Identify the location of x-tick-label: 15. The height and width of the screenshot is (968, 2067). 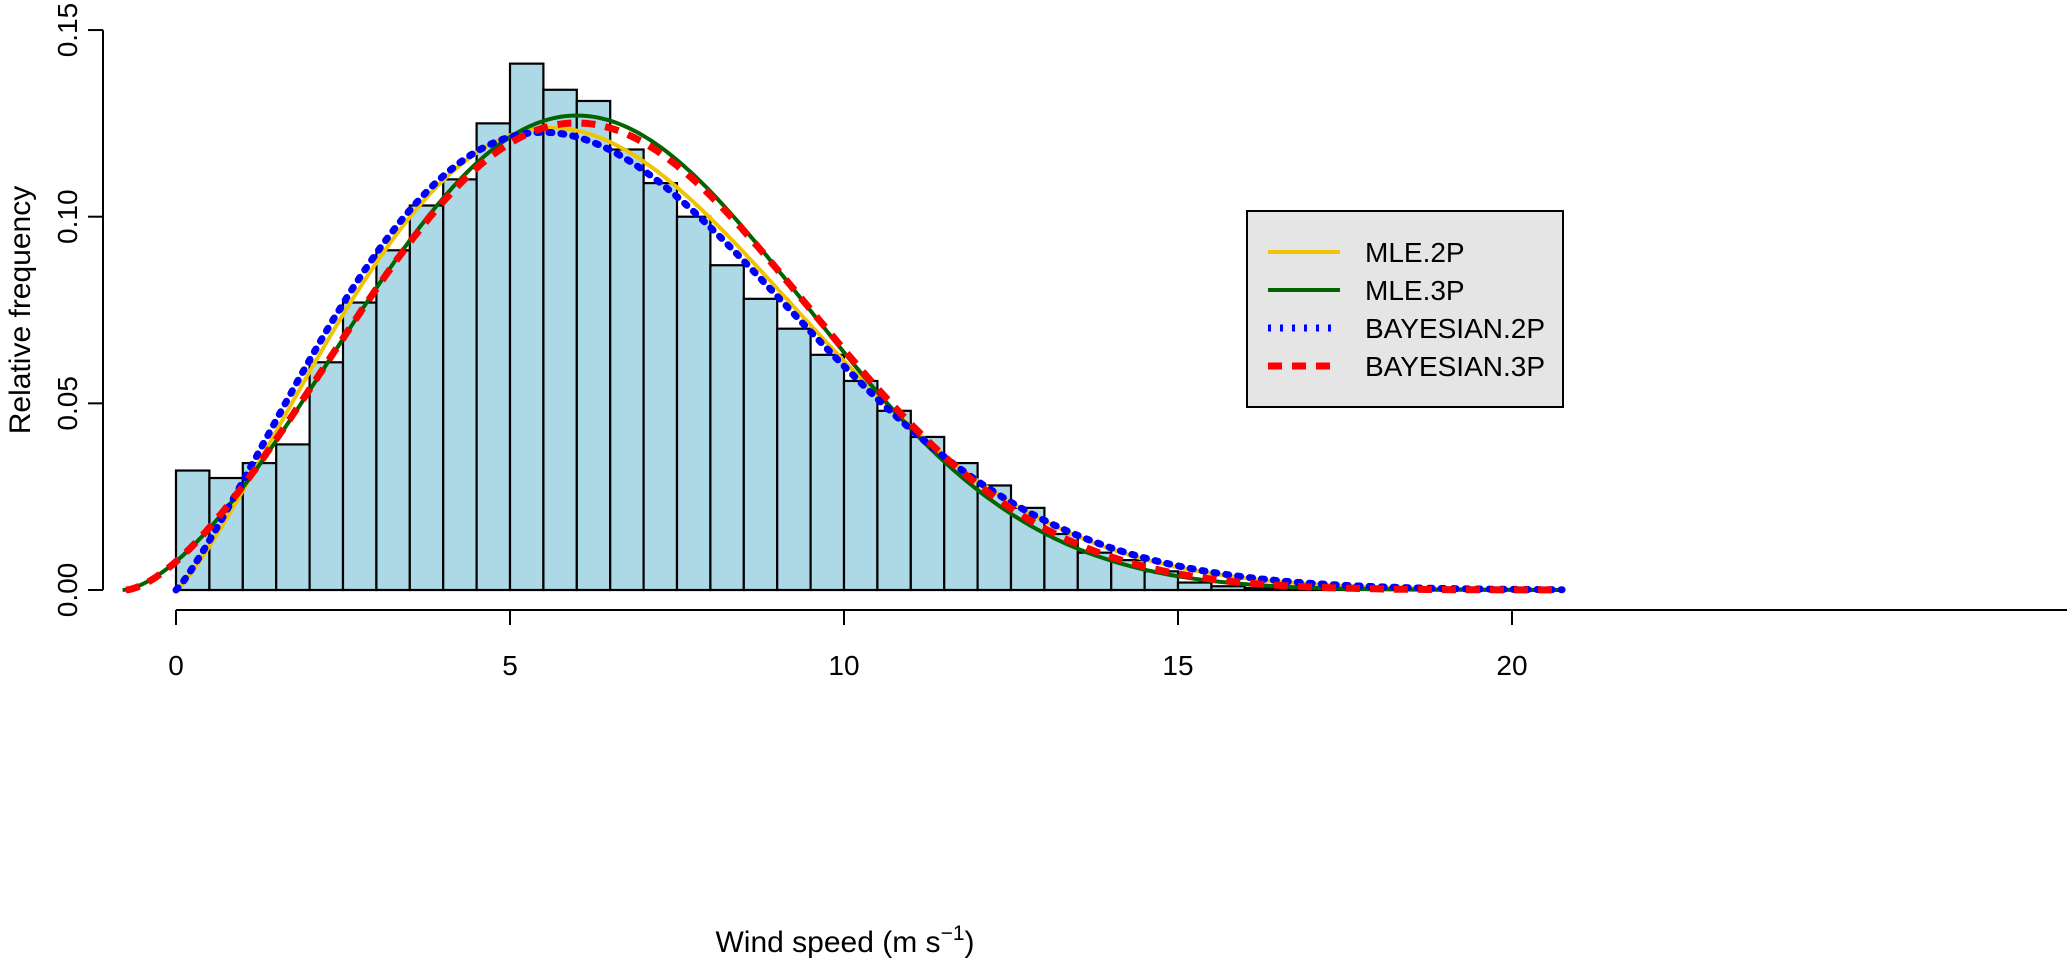
(1177, 665).